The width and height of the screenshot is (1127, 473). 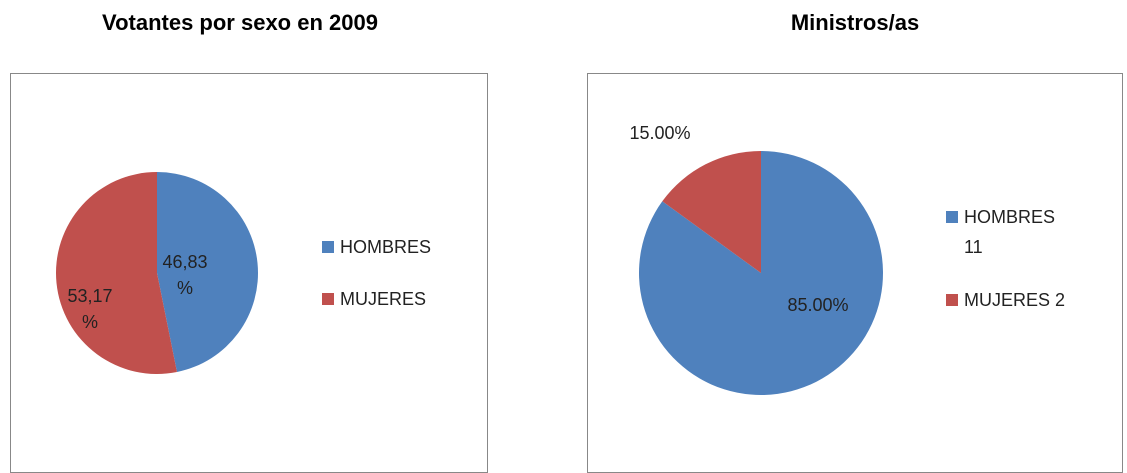 I want to click on data-label: 85.00%, so click(x=818, y=305).